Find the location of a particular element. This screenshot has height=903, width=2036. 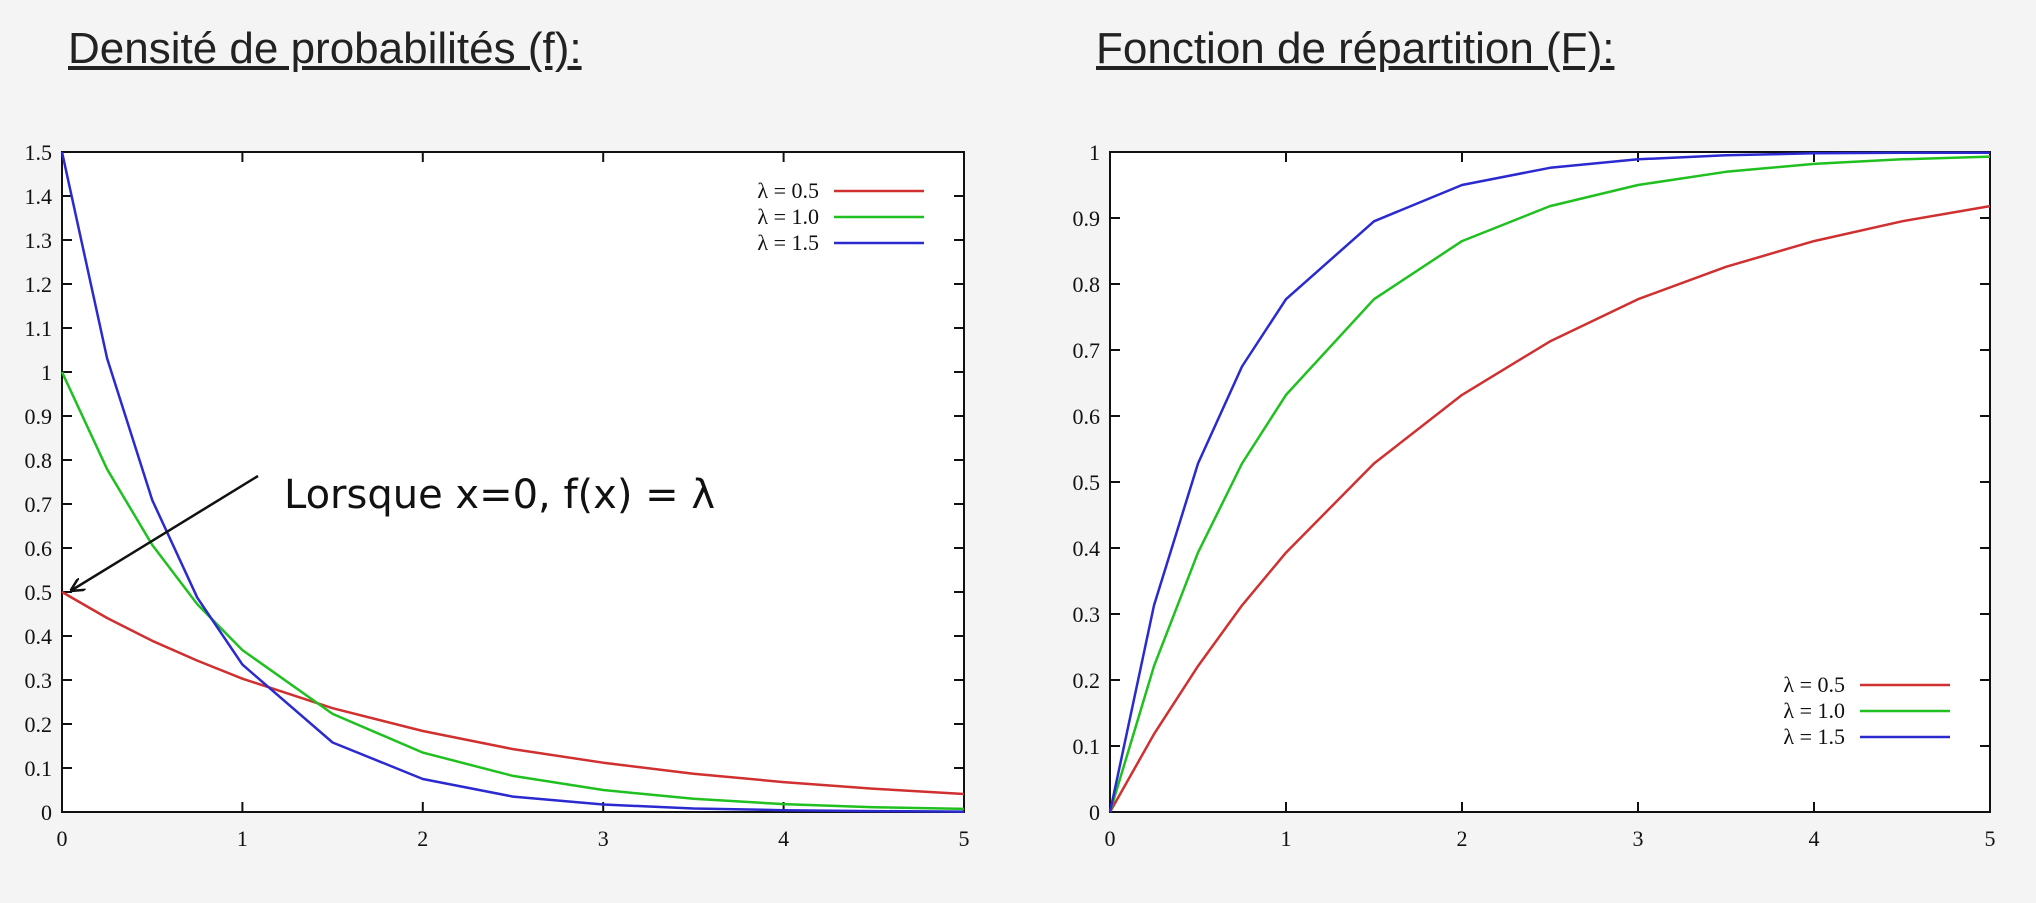

annotation-arrow is located at coordinates (165, 532).